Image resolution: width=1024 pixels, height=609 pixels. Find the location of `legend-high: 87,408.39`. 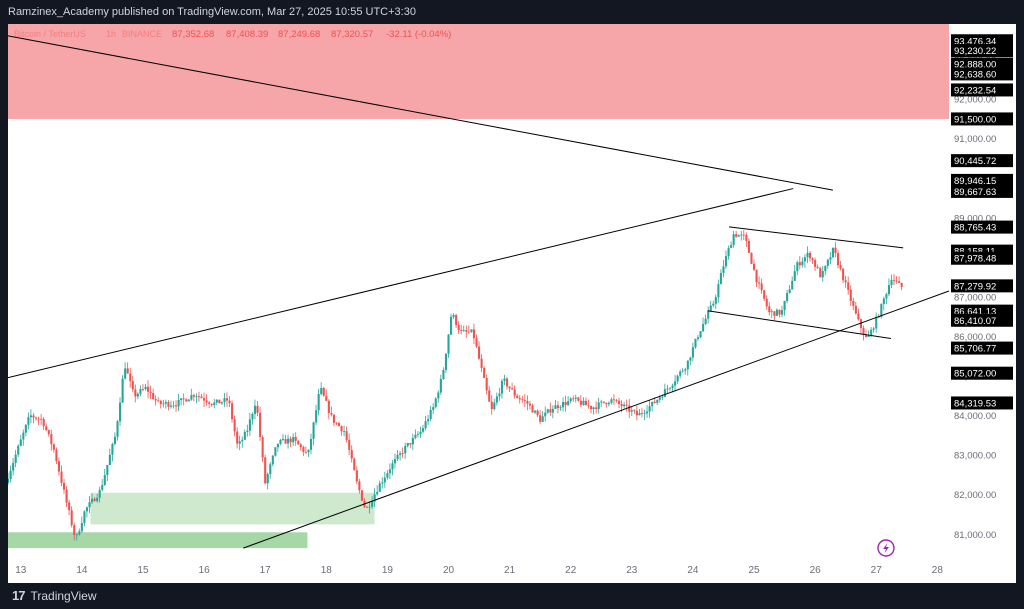

legend-high: 87,408.39 is located at coordinates (247, 34).